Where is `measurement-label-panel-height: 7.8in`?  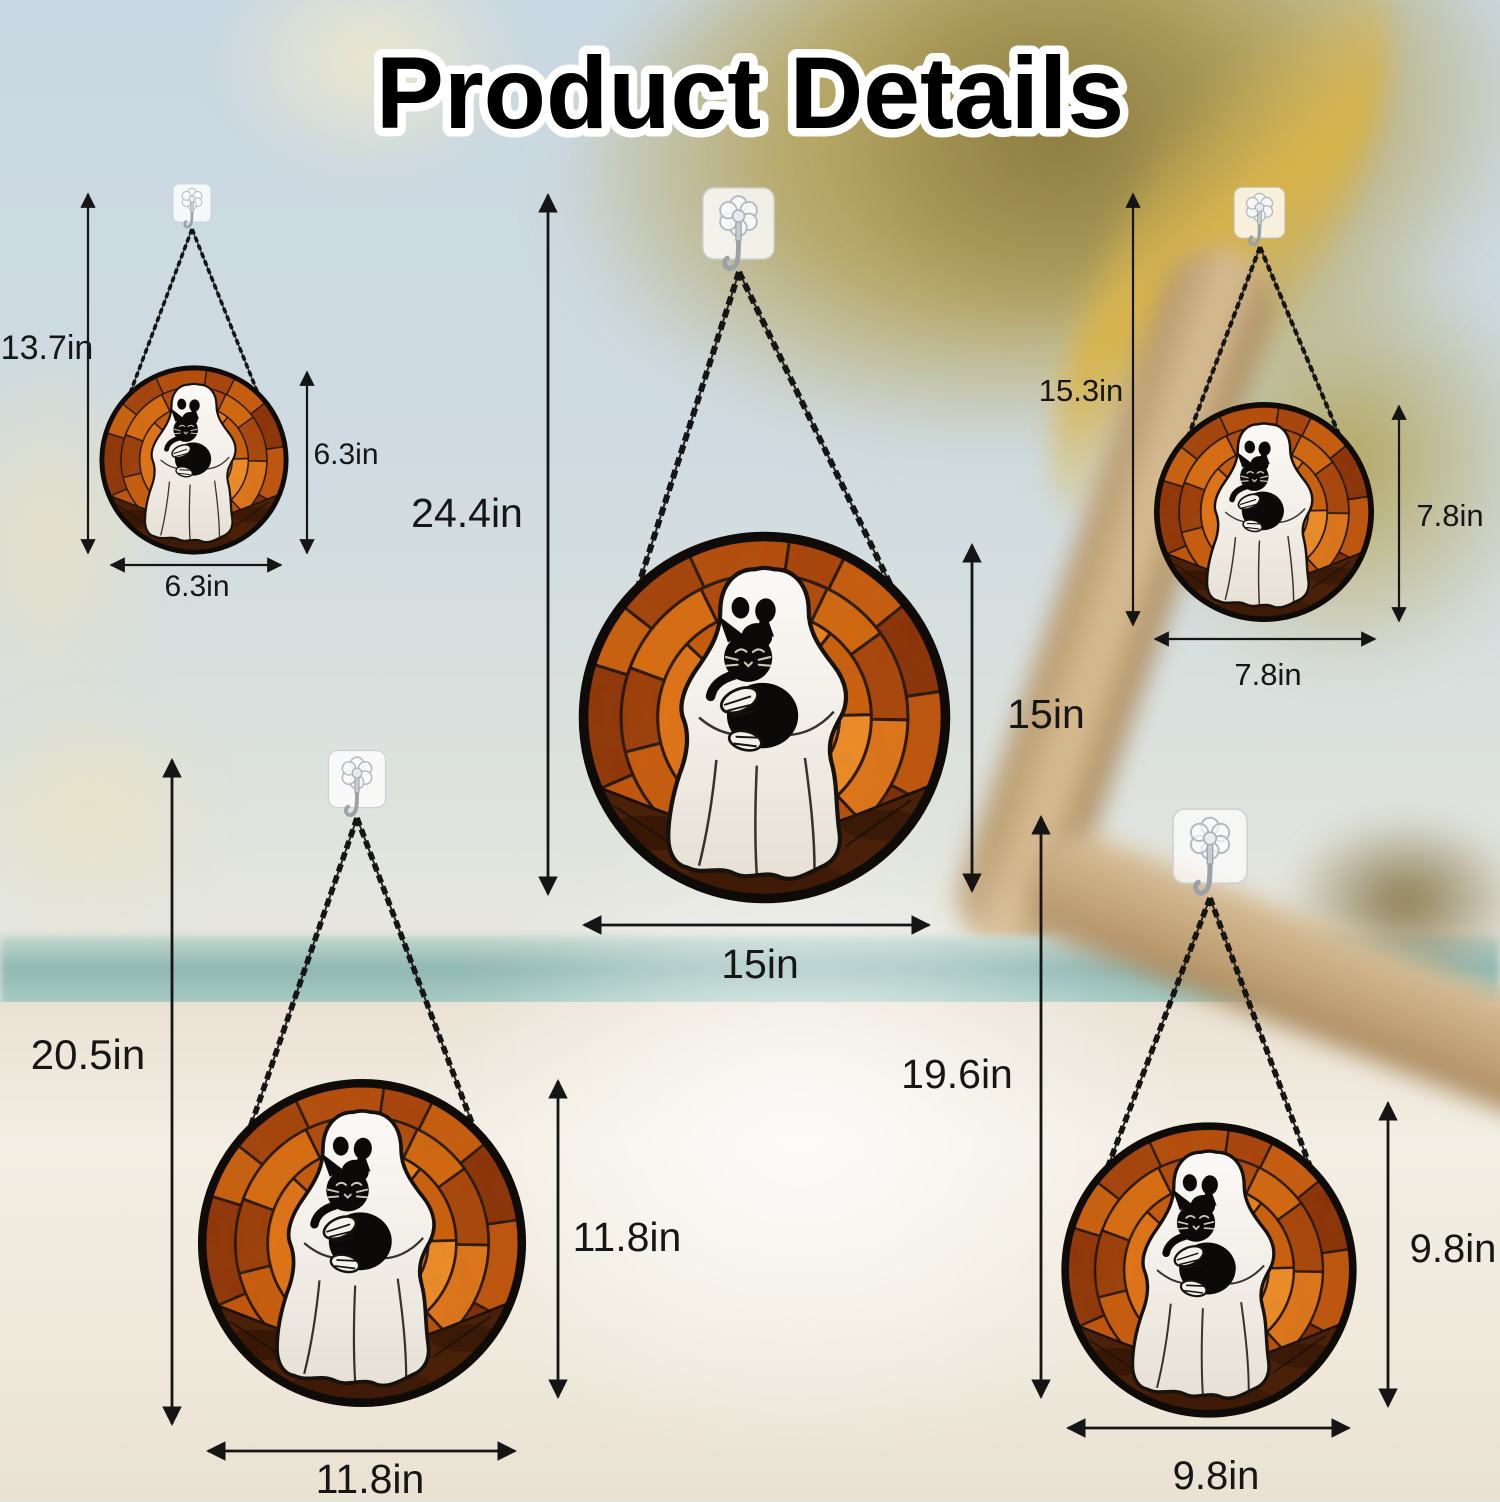 measurement-label-panel-height: 7.8in is located at coordinates (1450, 515).